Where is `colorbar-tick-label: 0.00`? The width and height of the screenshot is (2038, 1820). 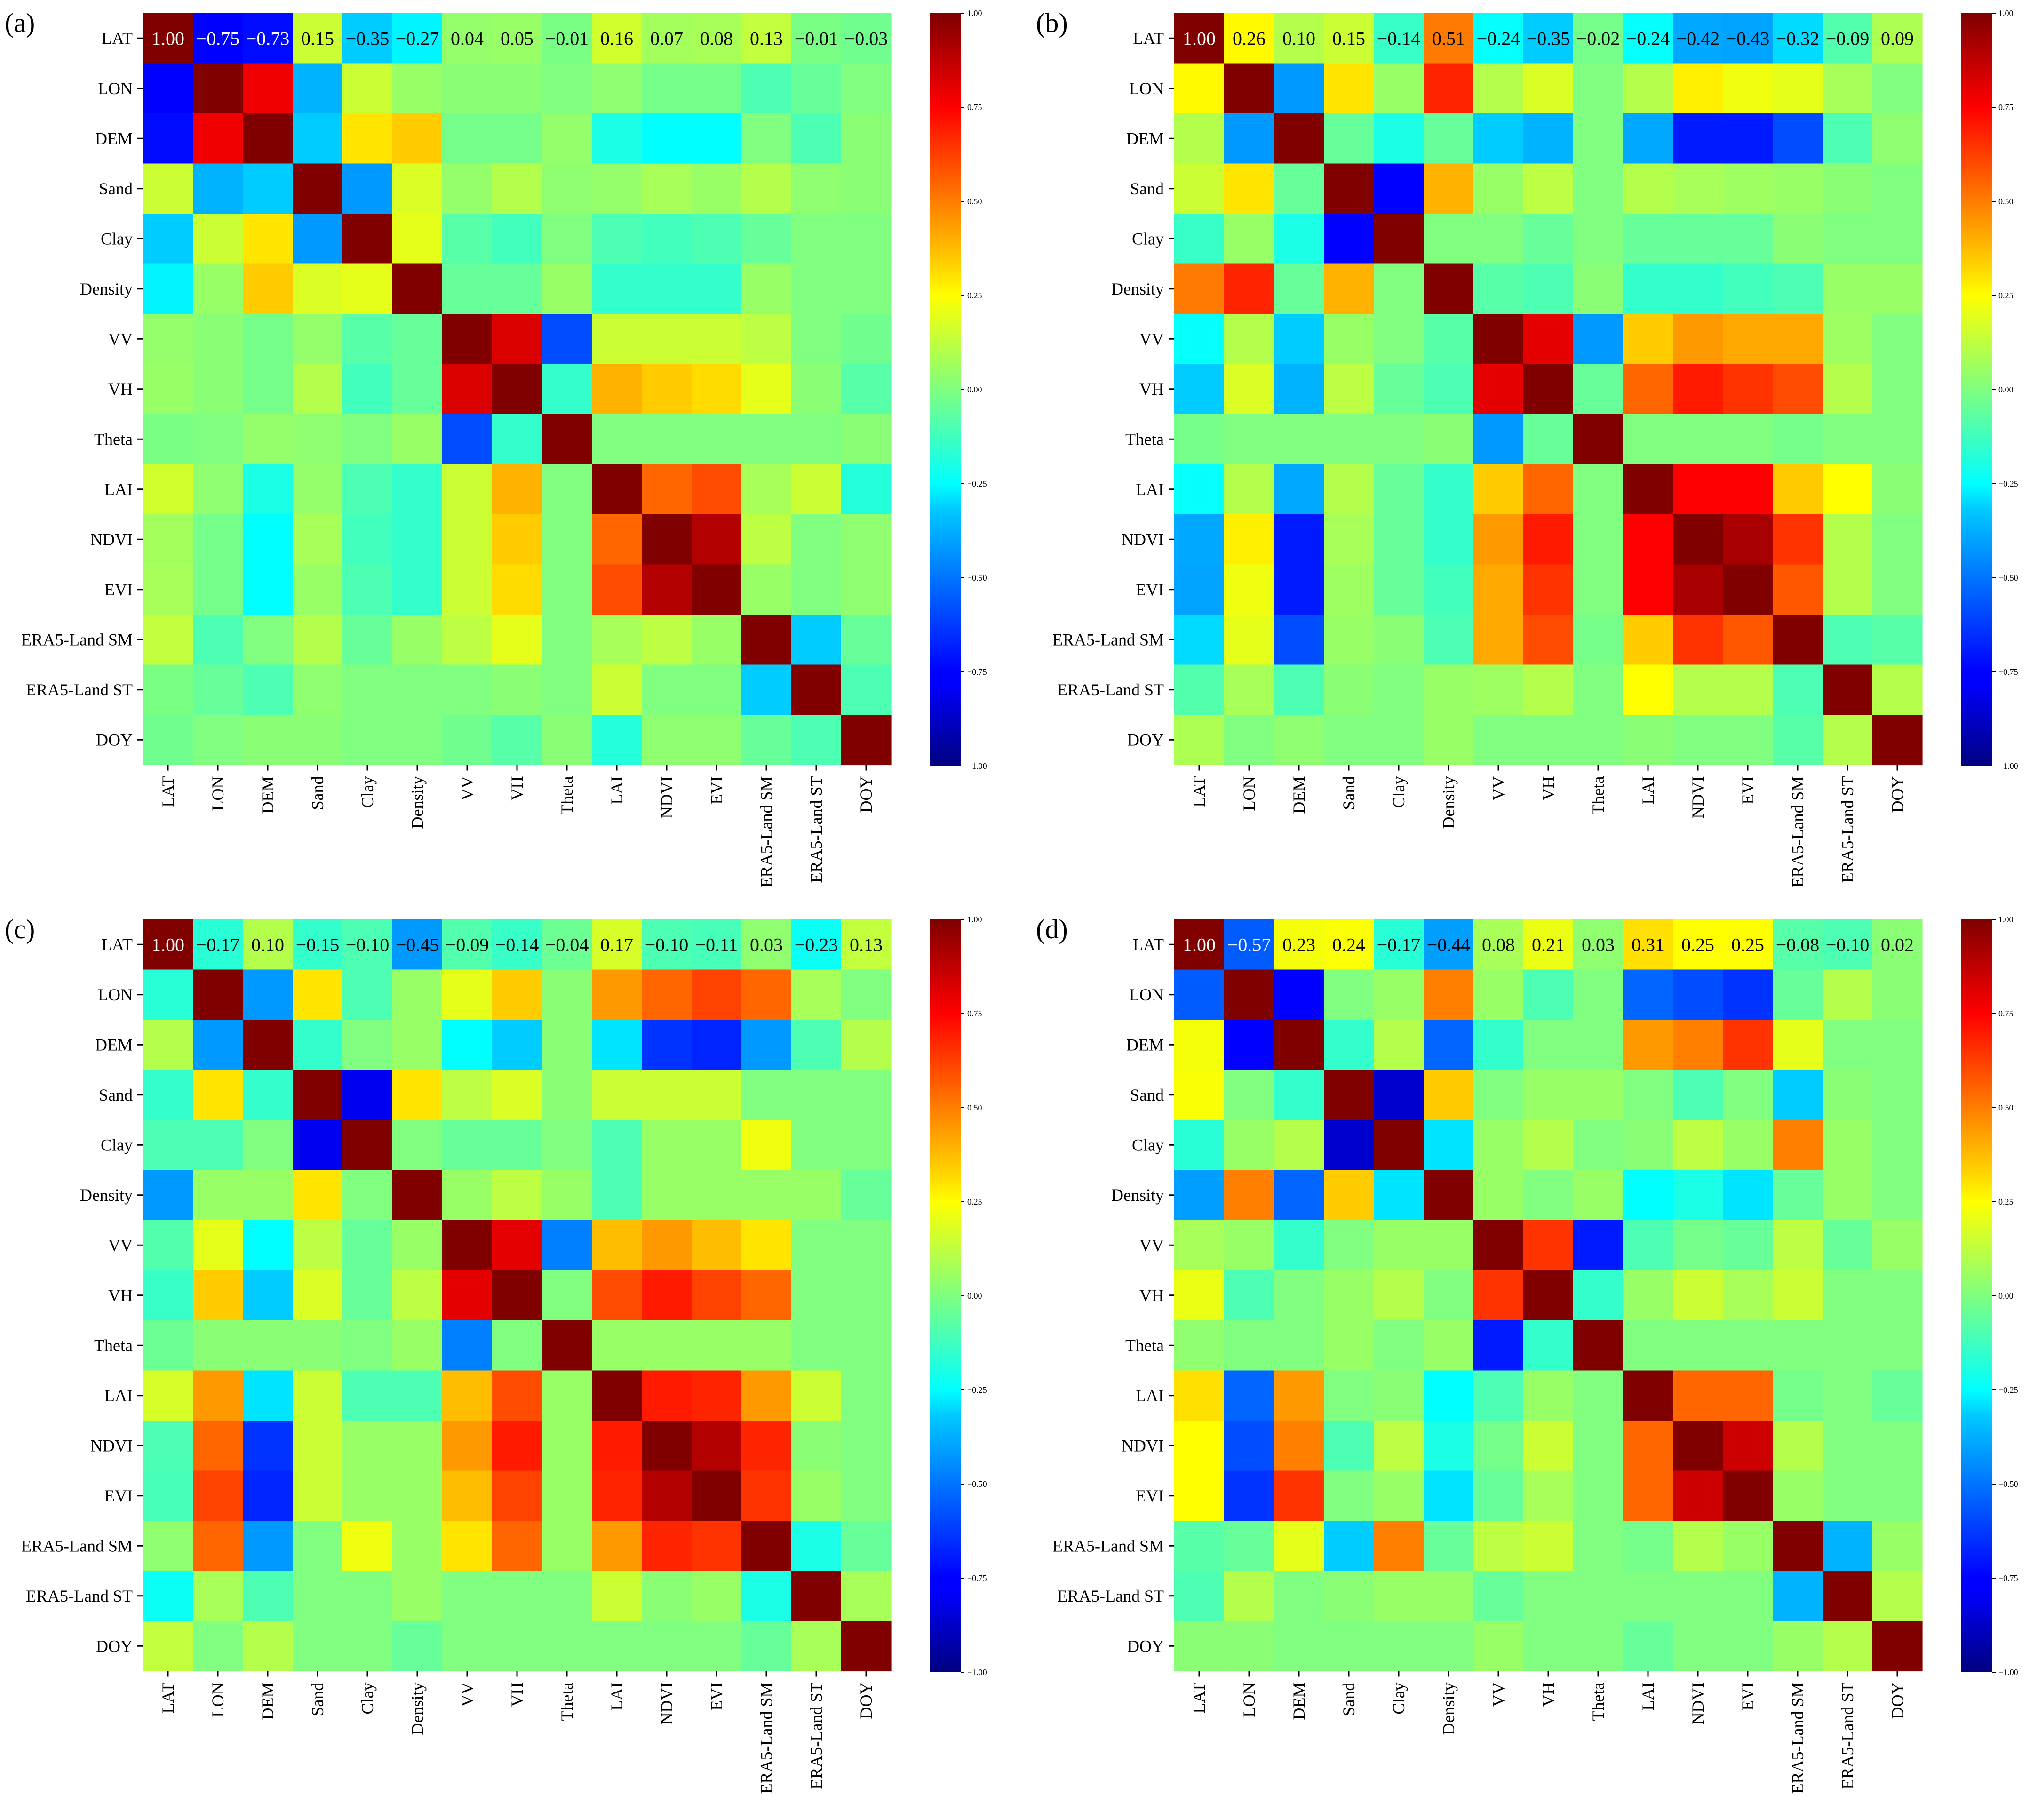 colorbar-tick-label: 0.00 is located at coordinates (975, 1296).